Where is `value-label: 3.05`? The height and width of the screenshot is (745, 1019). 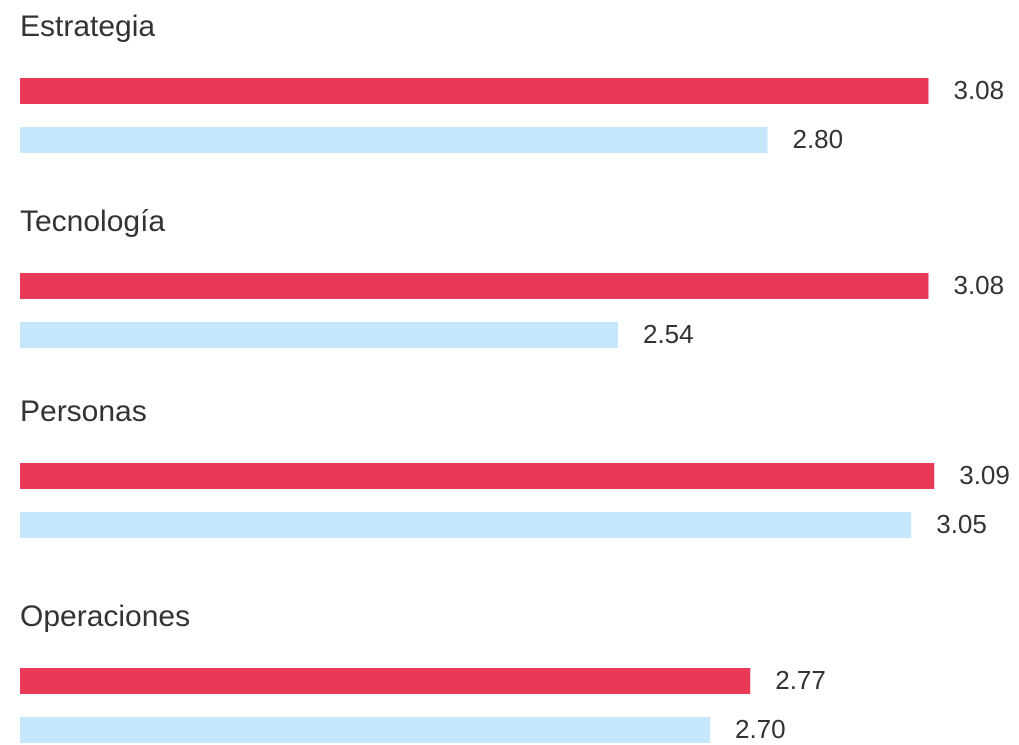
value-label: 3.05 is located at coordinates (961, 524).